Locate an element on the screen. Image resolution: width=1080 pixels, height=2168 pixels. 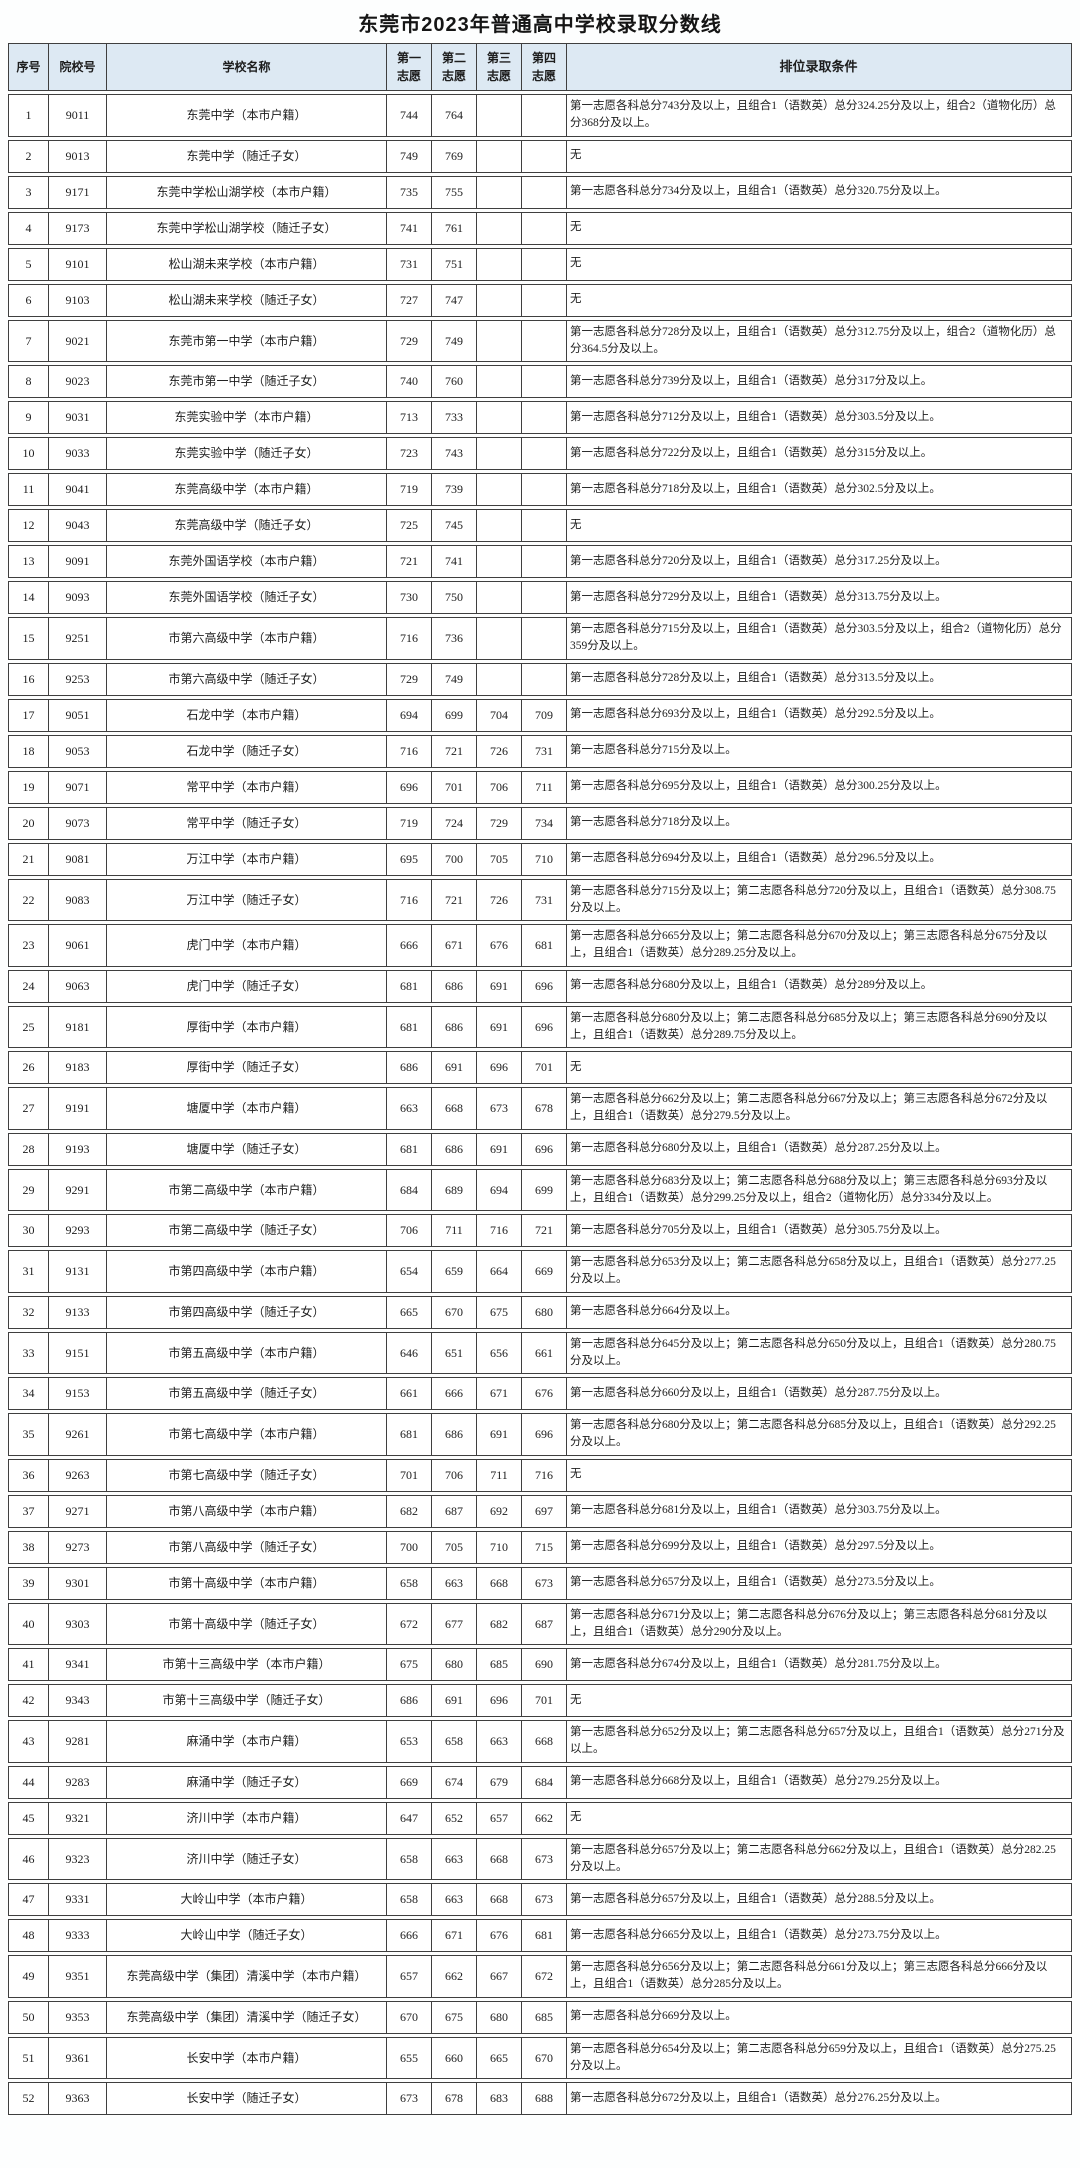
cell-choice-1-score: 706 is located at coordinates (409, 1230).